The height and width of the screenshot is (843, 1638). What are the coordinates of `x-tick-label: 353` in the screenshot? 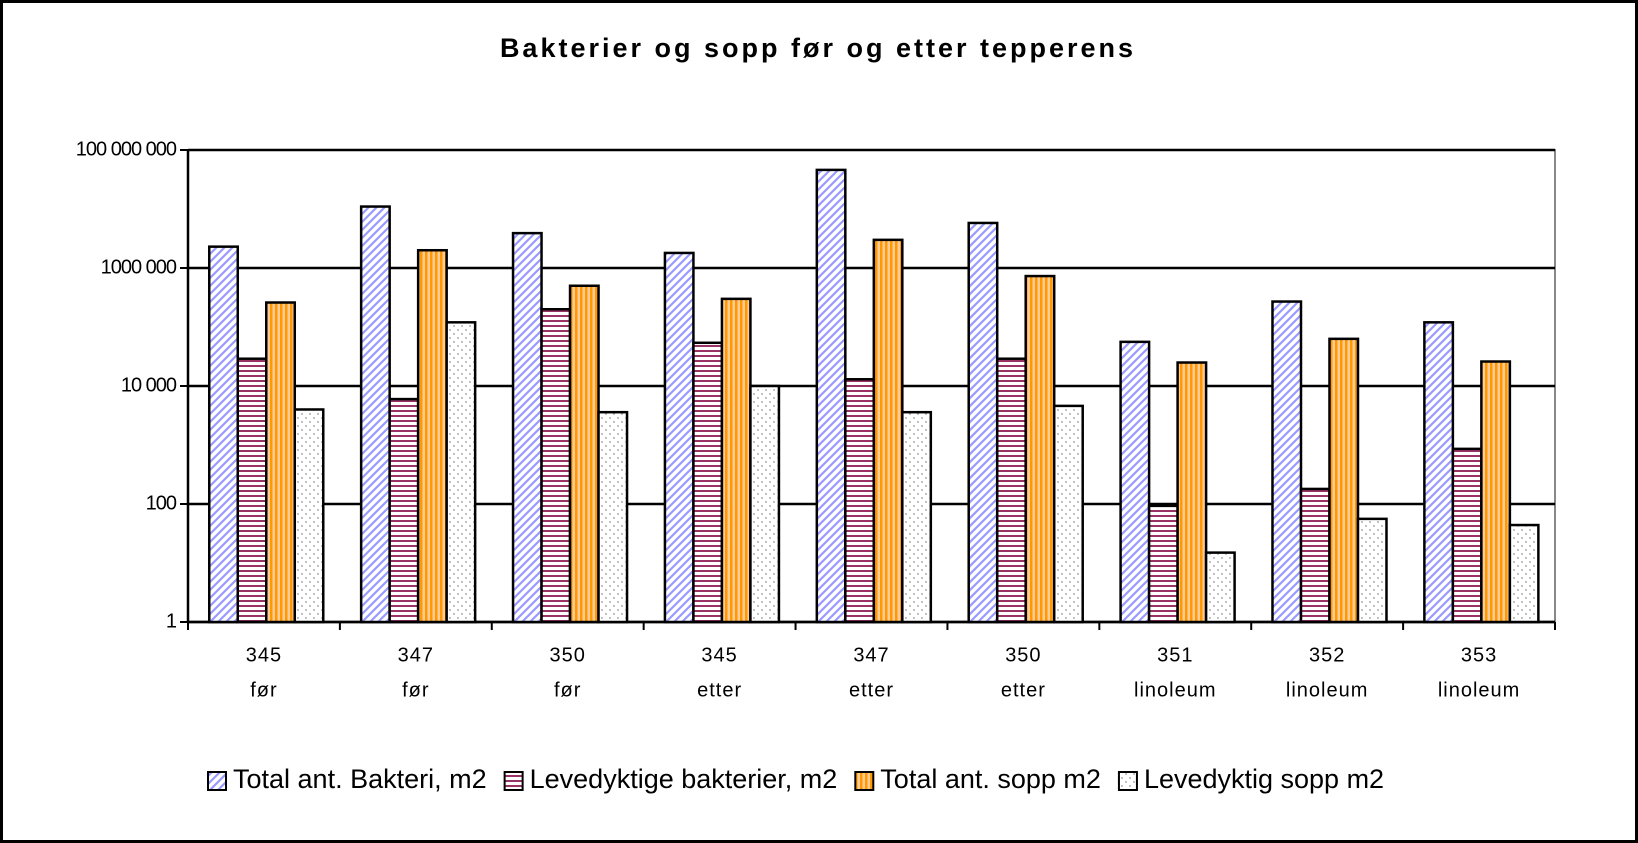 It's located at (1479, 655).